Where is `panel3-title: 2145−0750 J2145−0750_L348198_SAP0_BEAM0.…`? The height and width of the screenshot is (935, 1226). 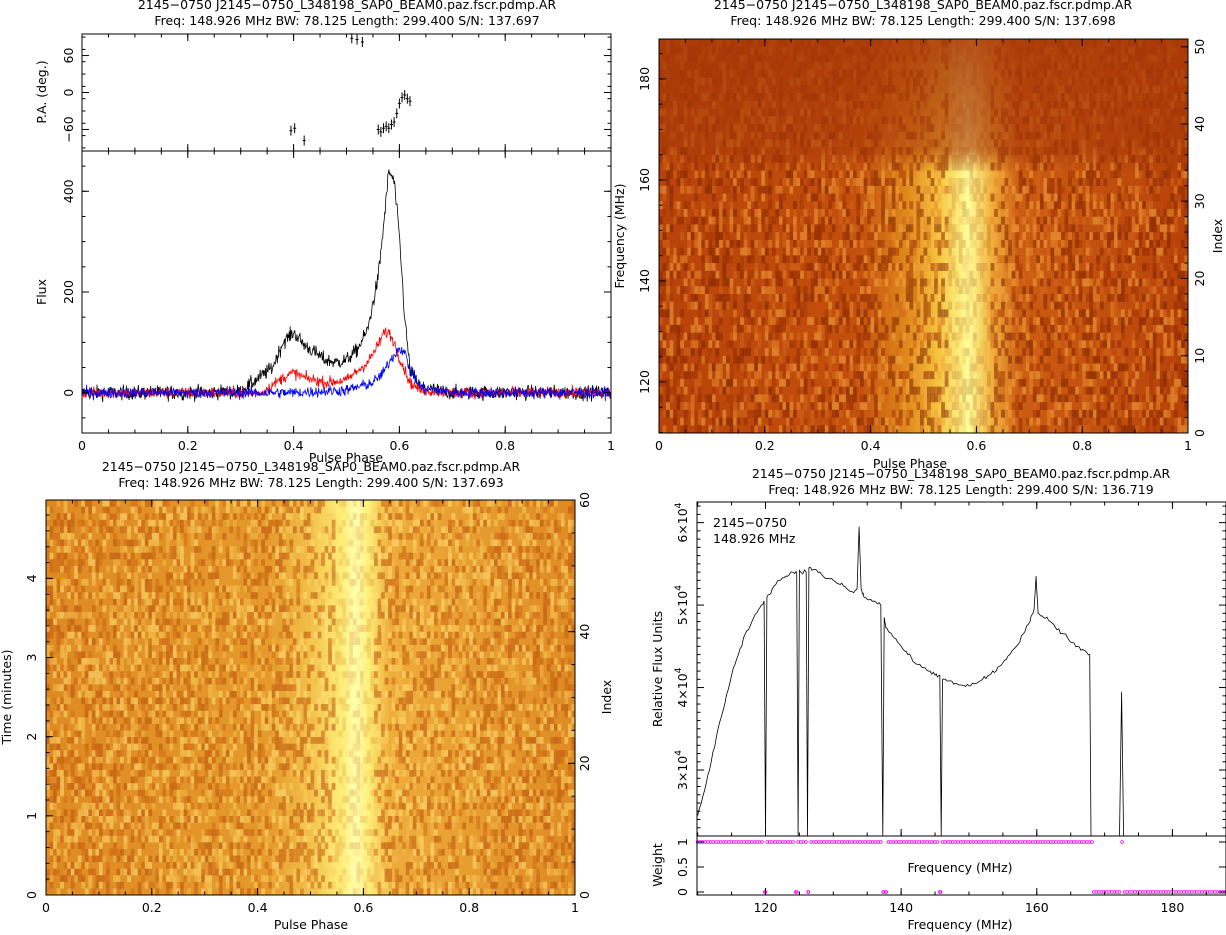 panel3-title: 2145−0750 J2145−0750_L348198_SAP0_BEAM0.… is located at coordinates (311, 466).